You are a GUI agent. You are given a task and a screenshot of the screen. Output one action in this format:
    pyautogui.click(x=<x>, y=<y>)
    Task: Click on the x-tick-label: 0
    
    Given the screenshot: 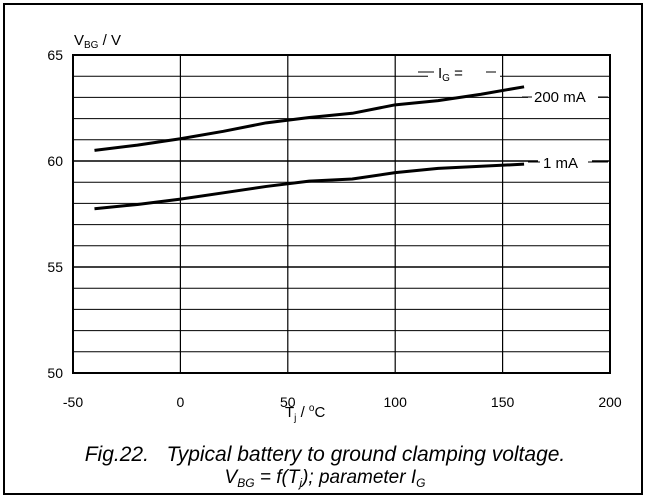 What is the action you would take?
    pyautogui.click(x=181, y=402)
    